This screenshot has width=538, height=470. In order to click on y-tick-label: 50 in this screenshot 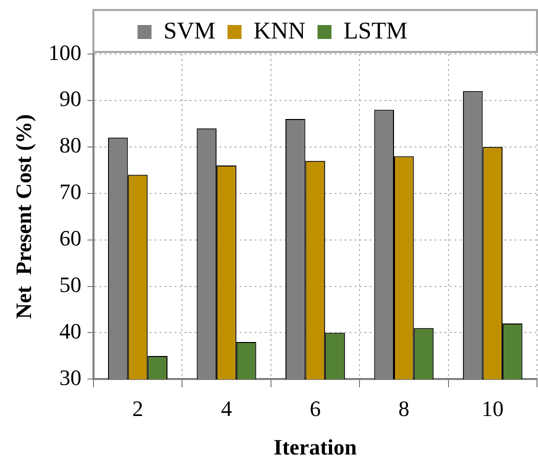, I will do `click(70, 285)`.